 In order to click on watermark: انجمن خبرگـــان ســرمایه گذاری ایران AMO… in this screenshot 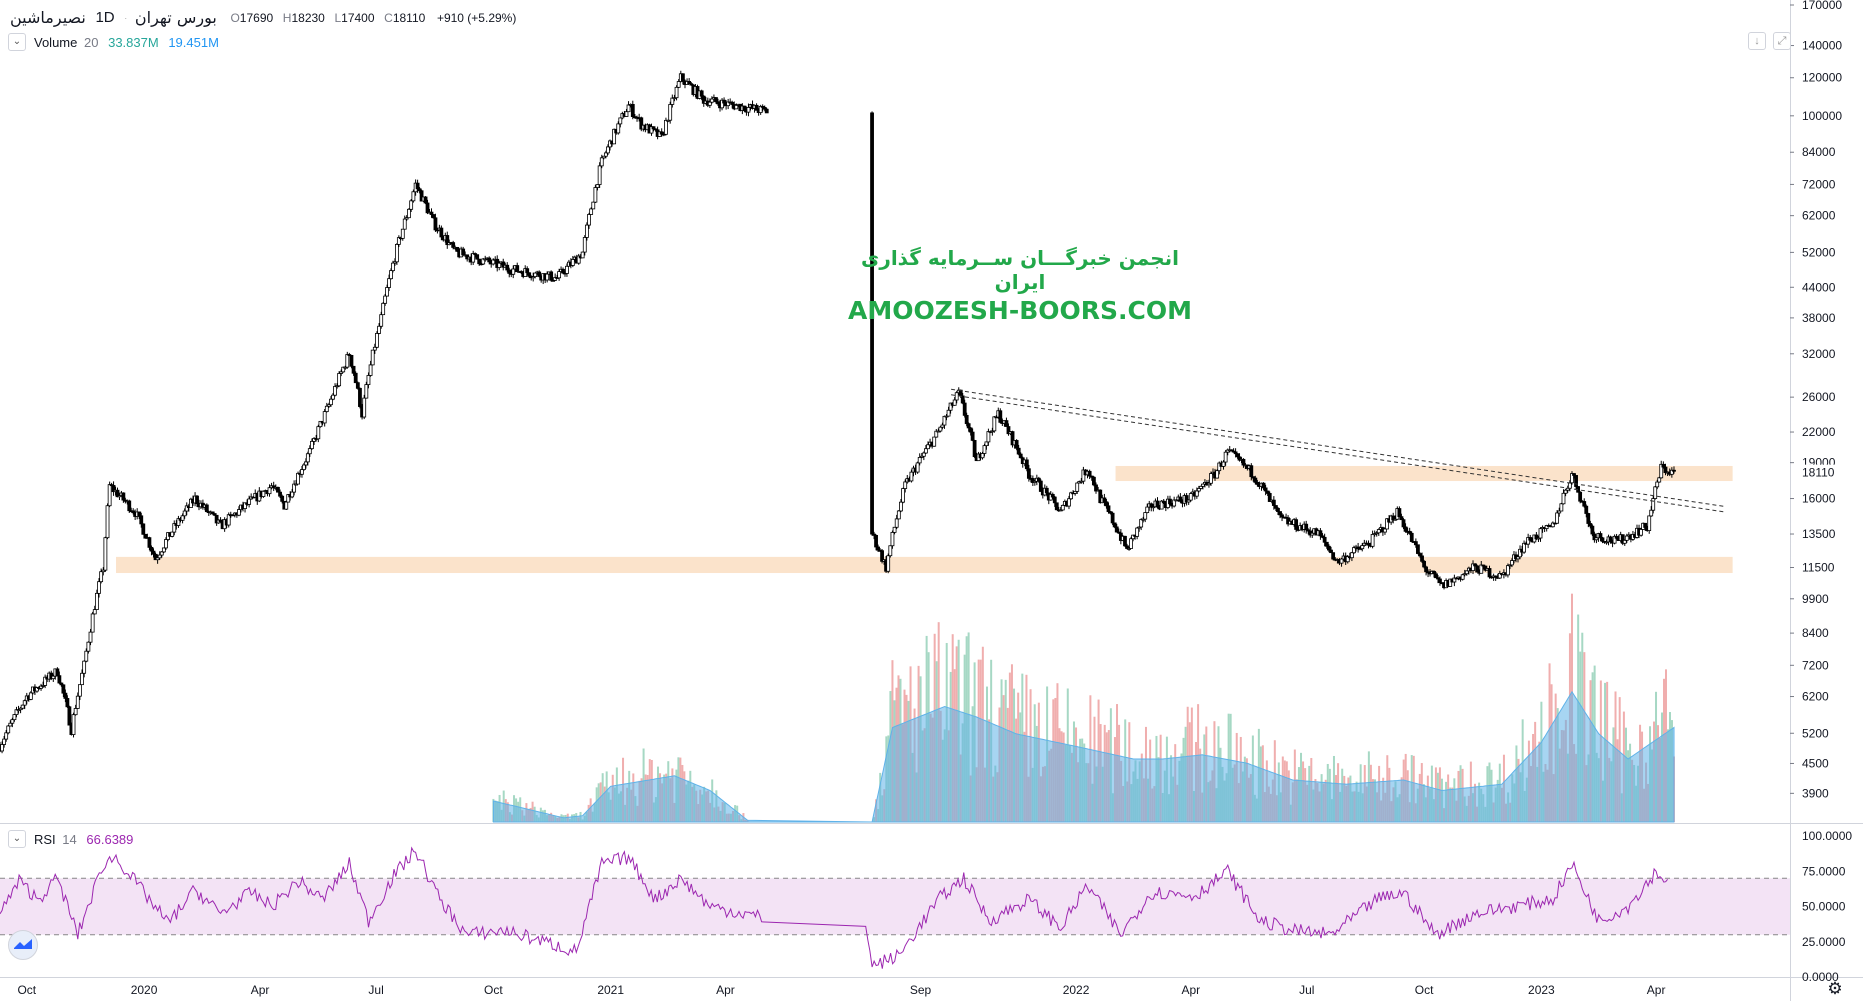, I will do `click(1020, 285)`.